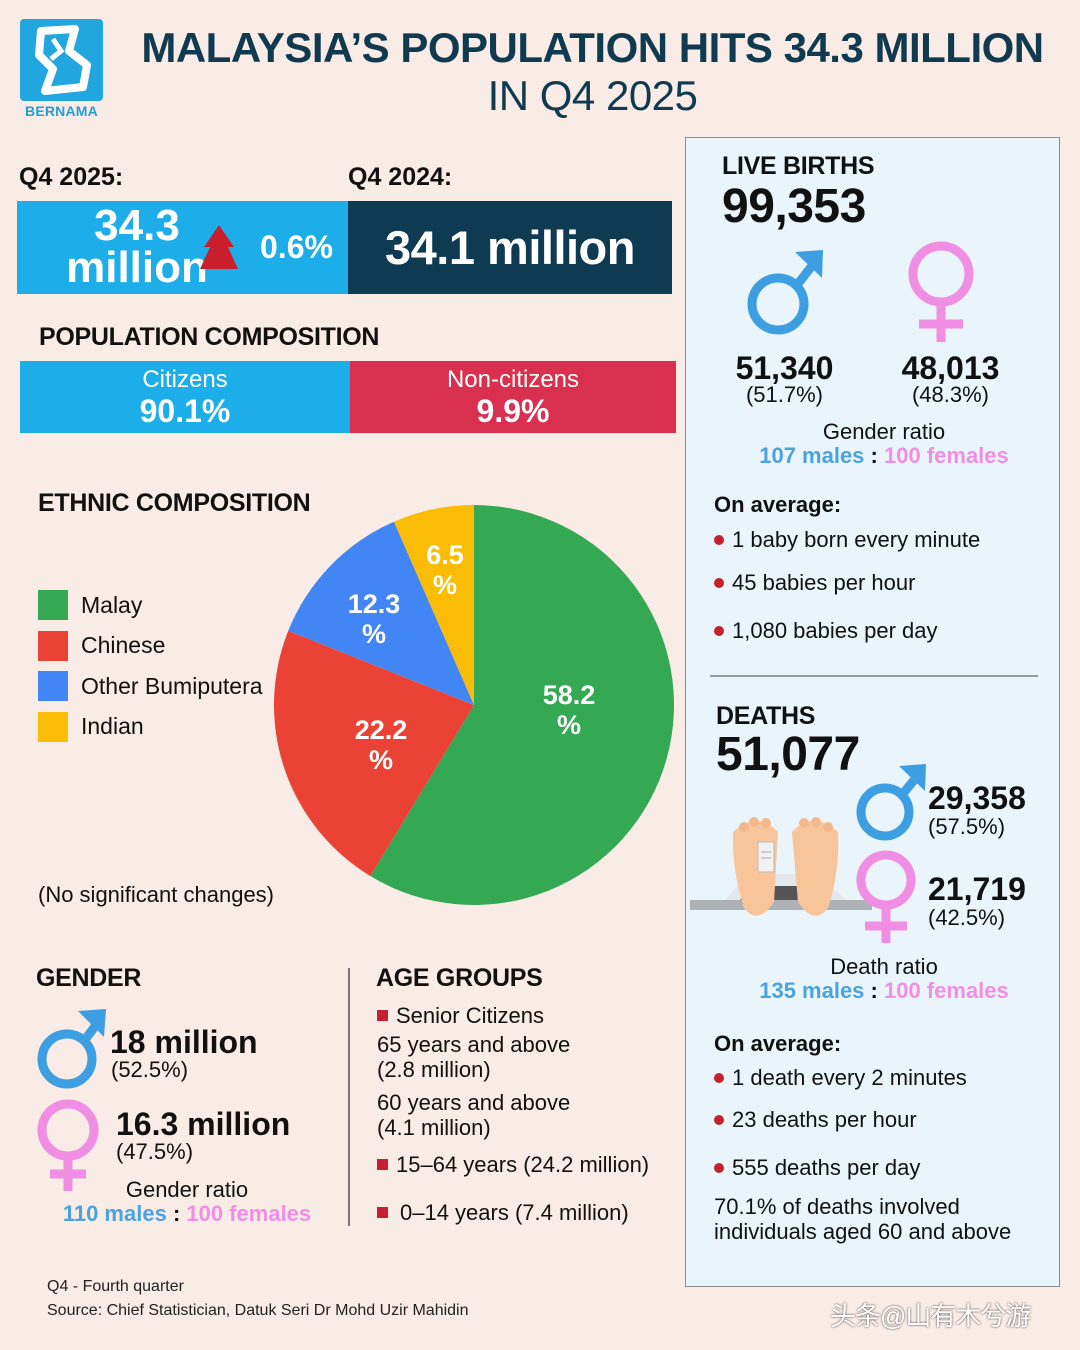 This screenshot has height=1350, width=1080. I want to click on age-item-senior: Senior Citizens, so click(513, 1015).